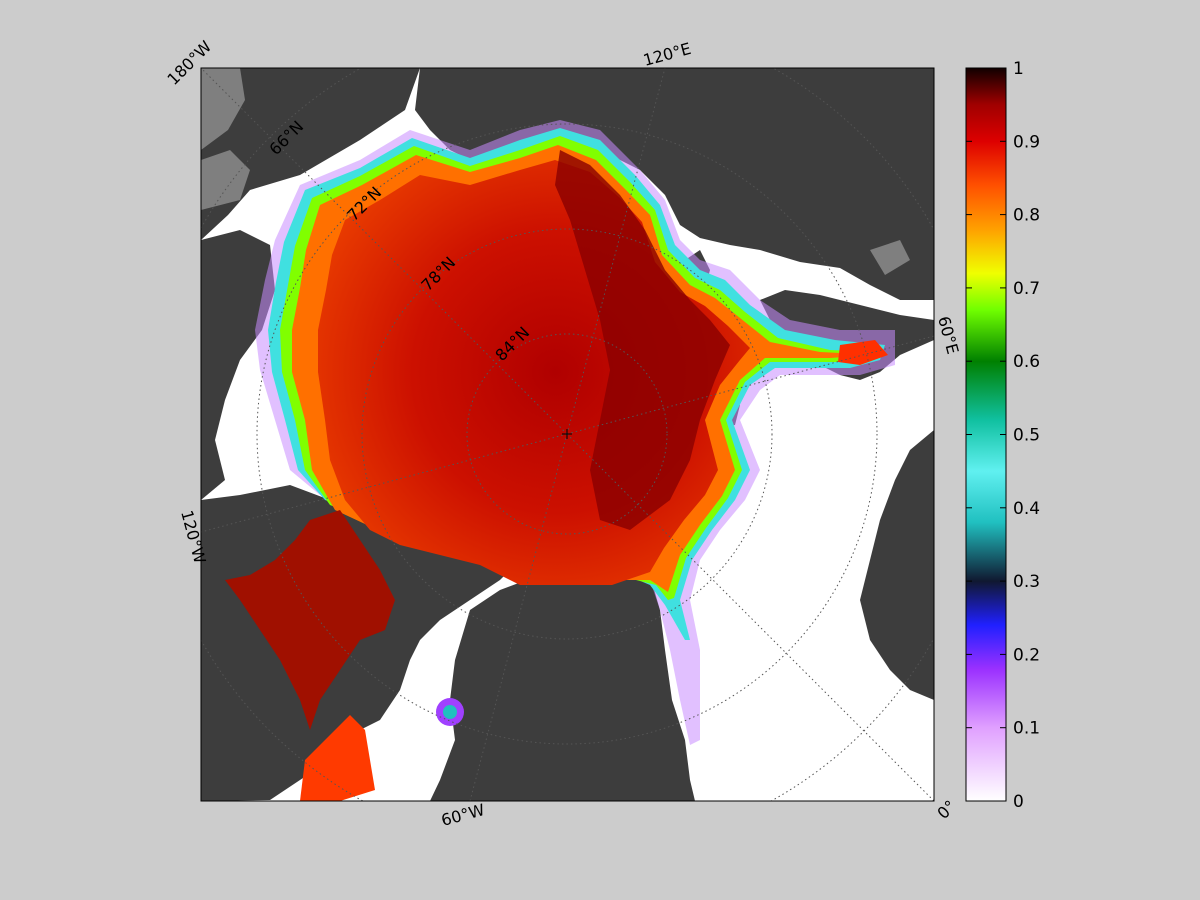  Describe the element at coordinates (310, 620) in the screenshot. I see `archipelago-ice` at that location.